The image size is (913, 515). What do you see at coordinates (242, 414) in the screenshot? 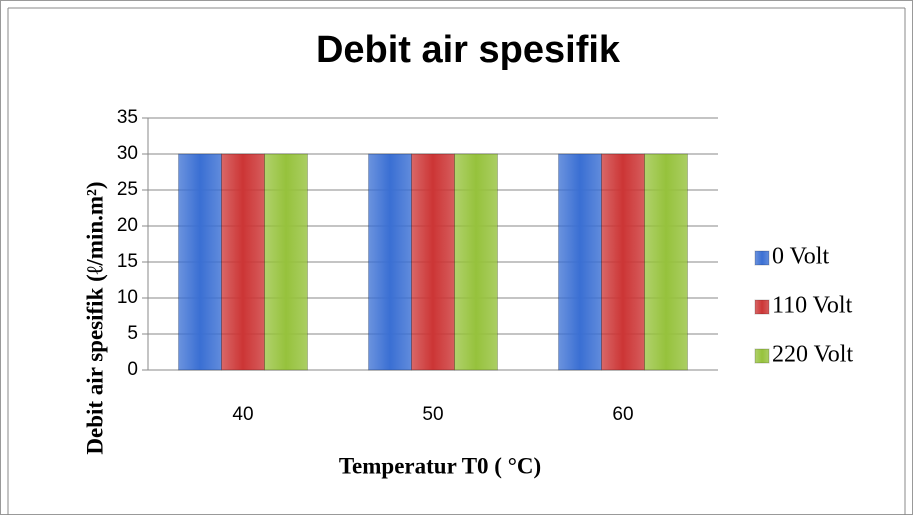
I see `x-tick-label: 40` at bounding box center [242, 414].